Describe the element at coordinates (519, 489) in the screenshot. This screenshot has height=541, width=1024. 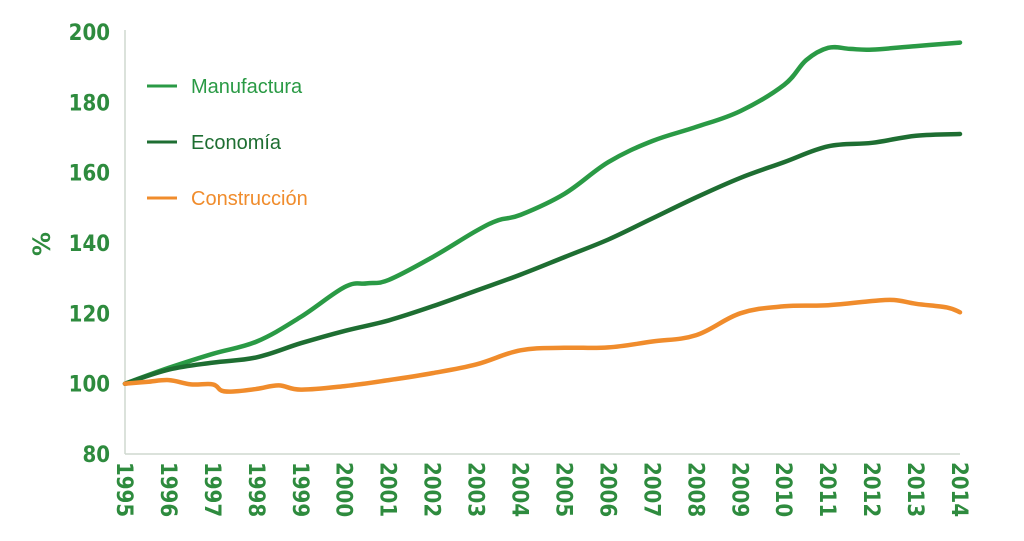
I see `x-tick-label: 2004` at that location.